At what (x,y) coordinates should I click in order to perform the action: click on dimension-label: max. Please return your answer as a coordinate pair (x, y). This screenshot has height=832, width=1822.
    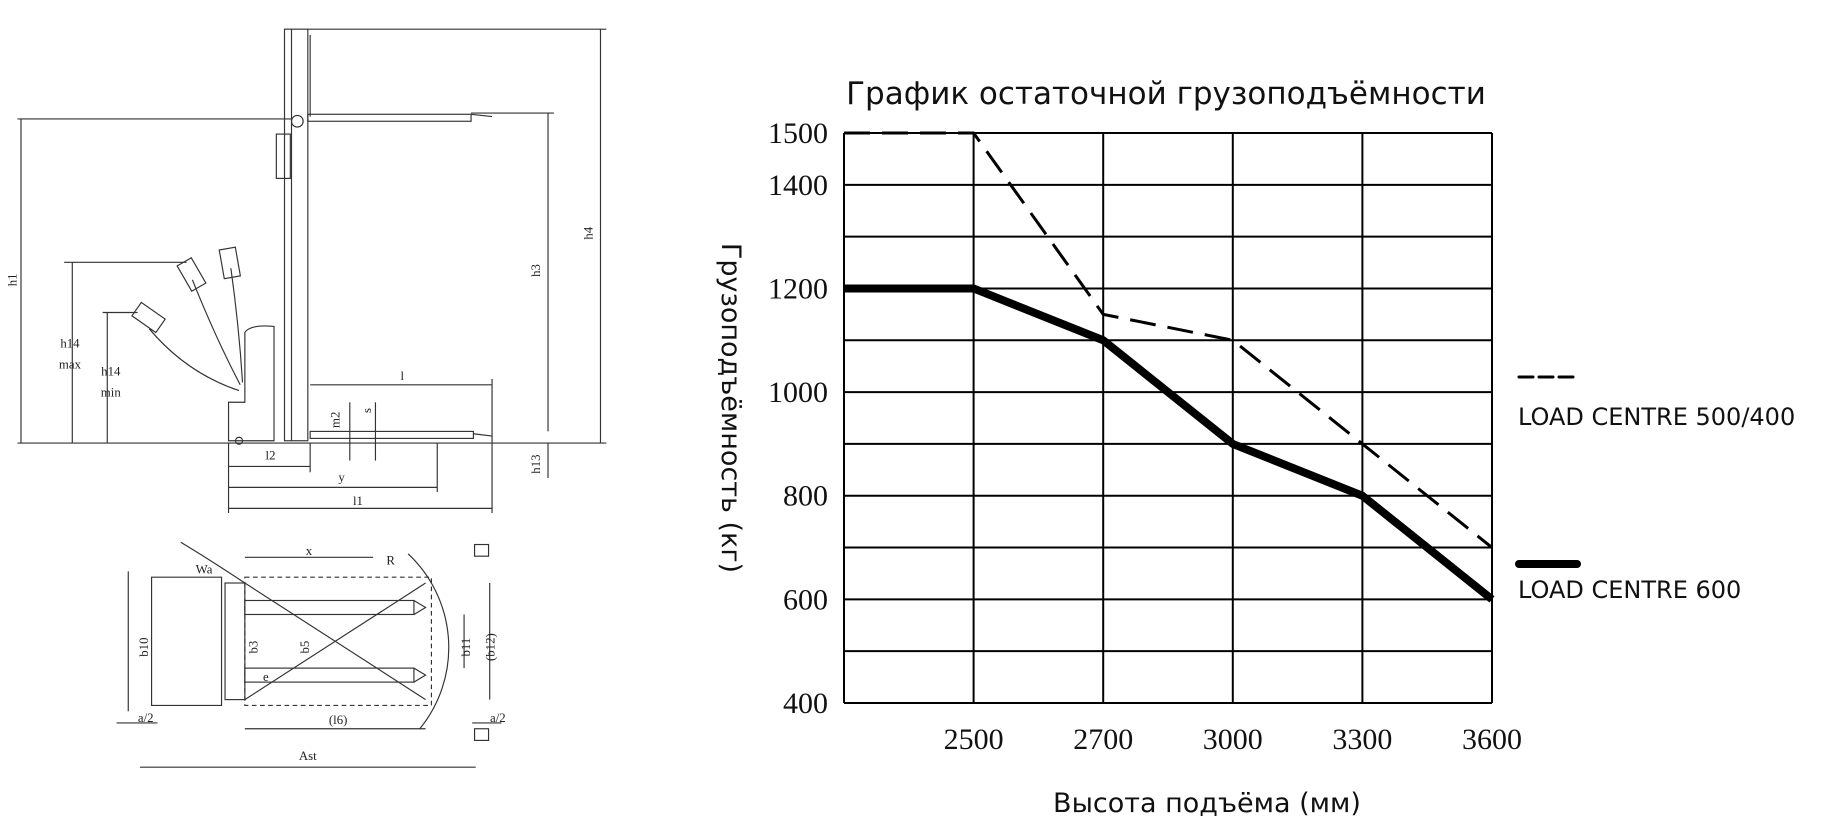
    Looking at the image, I should click on (70, 364).